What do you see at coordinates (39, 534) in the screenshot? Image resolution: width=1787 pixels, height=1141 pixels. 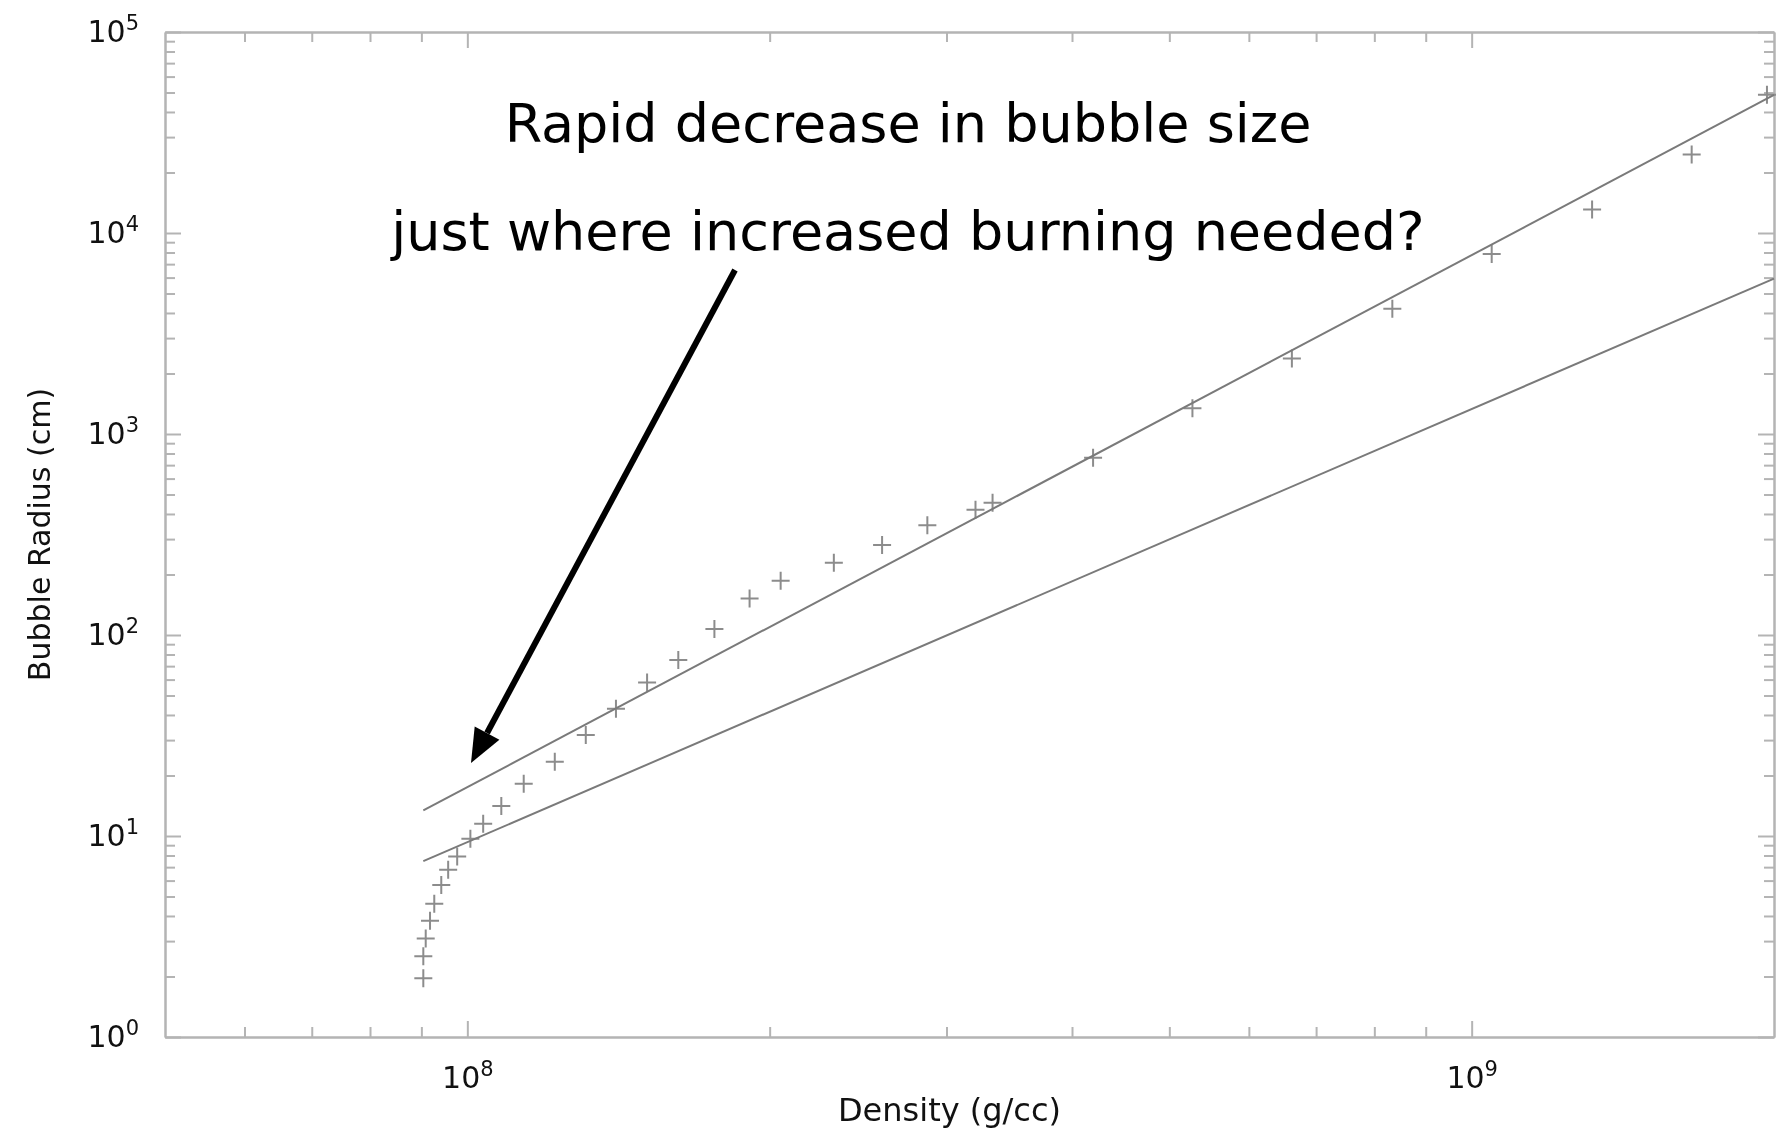 I see `y-axis-title: Bubble Radius (cm)` at bounding box center [39, 534].